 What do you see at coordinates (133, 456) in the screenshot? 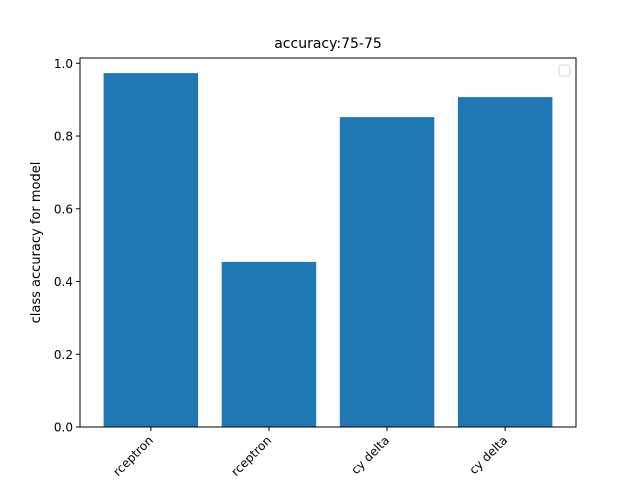
I see `x-tick-label-1: rceptron` at bounding box center [133, 456].